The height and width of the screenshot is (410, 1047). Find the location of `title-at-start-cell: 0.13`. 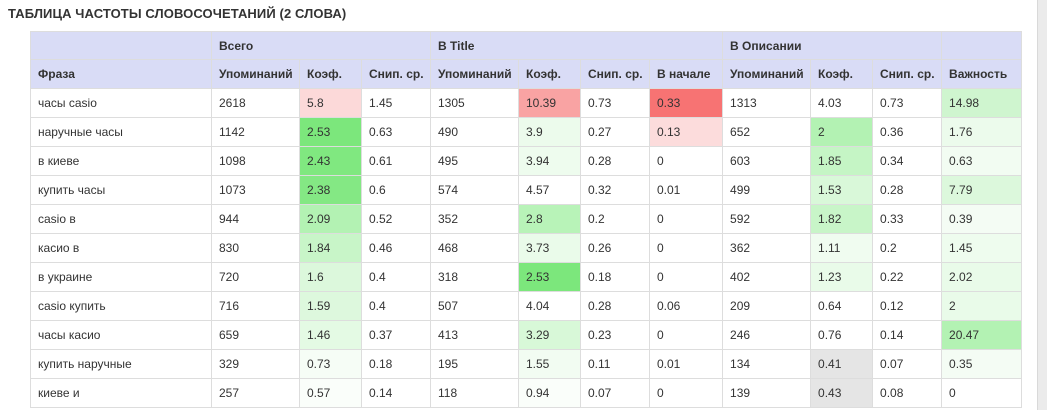

title-at-start-cell: 0.13 is located at coordinates (686, 132).